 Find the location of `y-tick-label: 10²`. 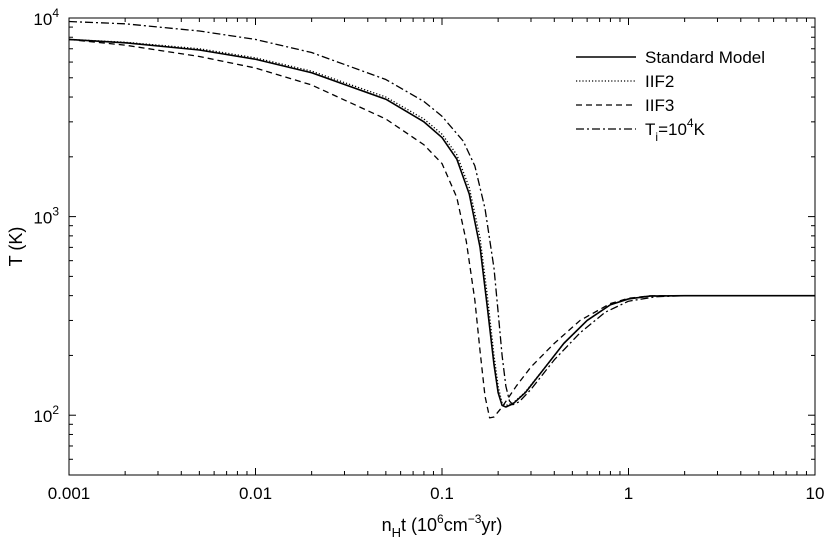

y-tick-label: 10² is located at coordinates (46, 414).